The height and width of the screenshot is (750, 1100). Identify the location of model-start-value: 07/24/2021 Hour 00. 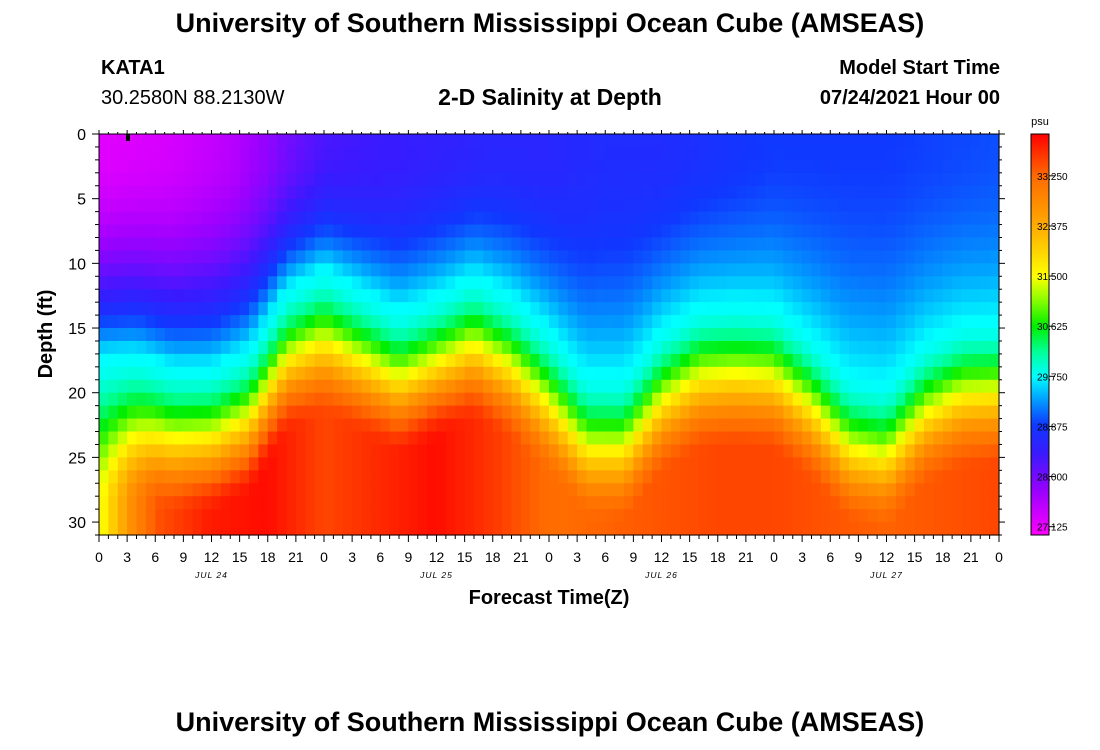
(909, 98).